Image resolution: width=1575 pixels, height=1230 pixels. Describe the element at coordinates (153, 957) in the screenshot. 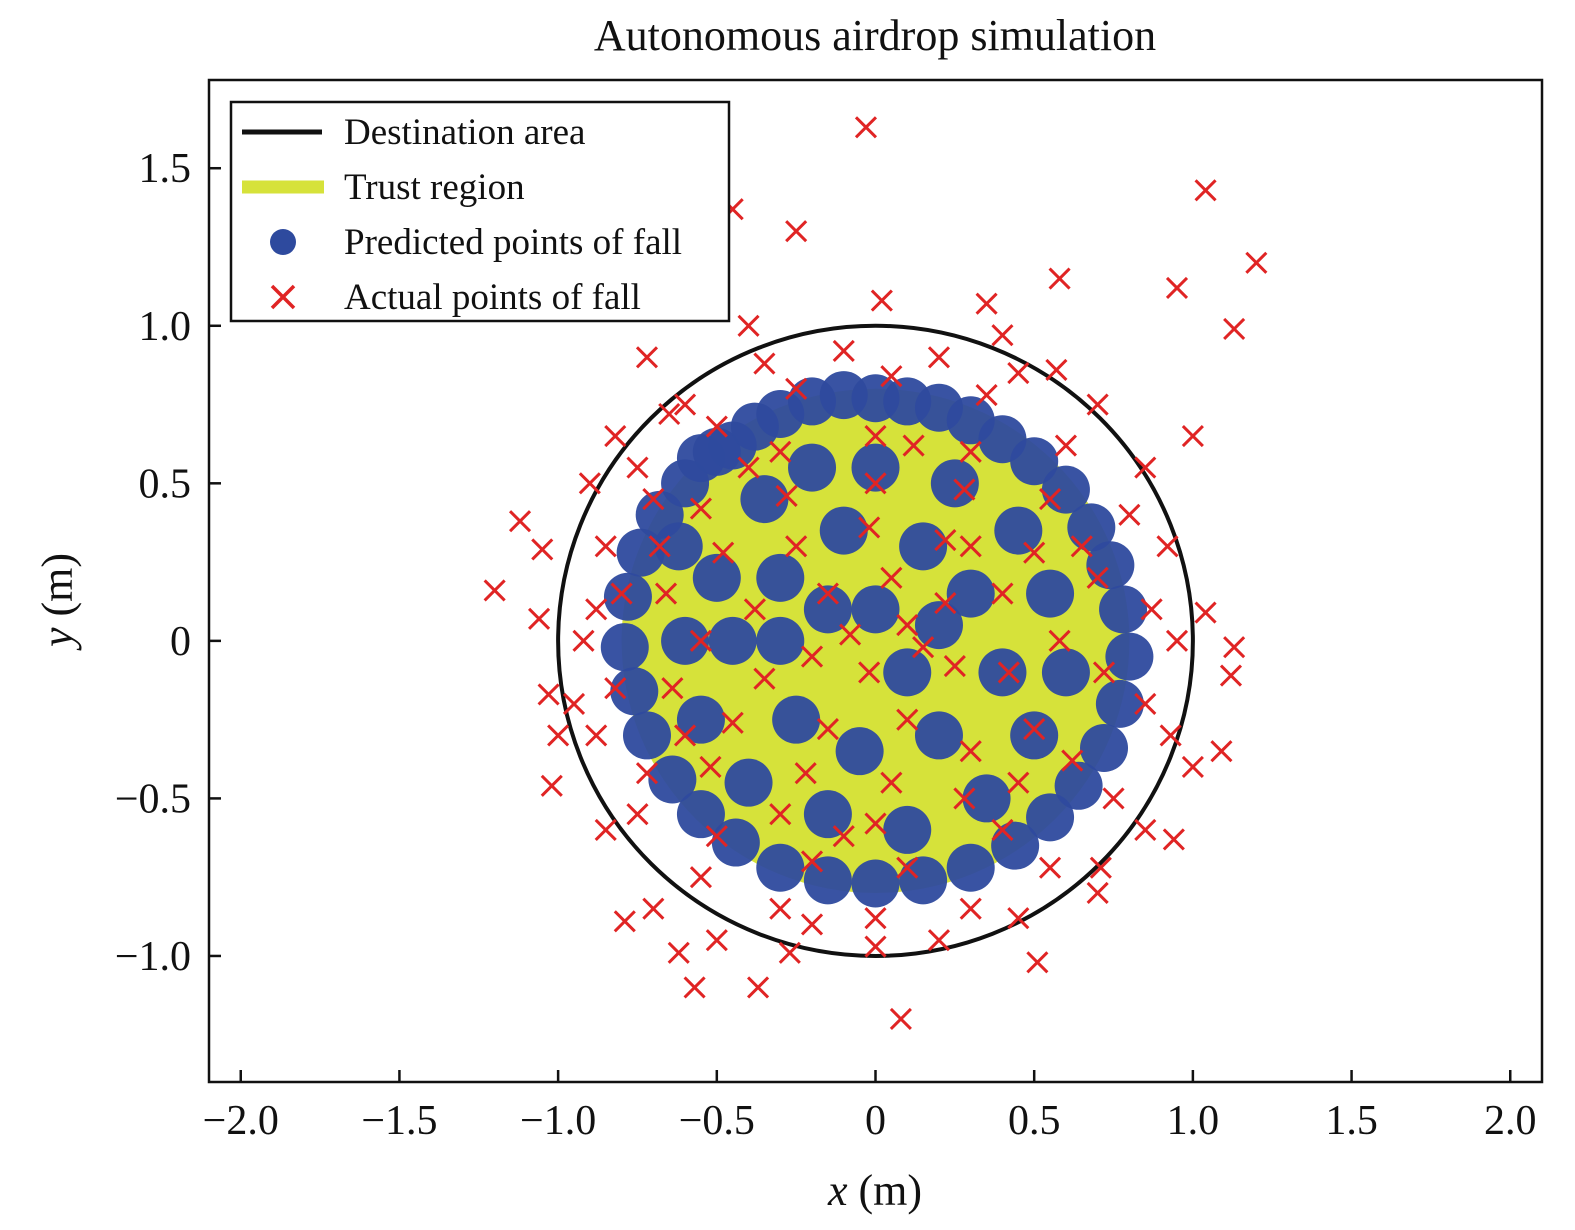

I see `y-tick-label: −1.0` at that location.